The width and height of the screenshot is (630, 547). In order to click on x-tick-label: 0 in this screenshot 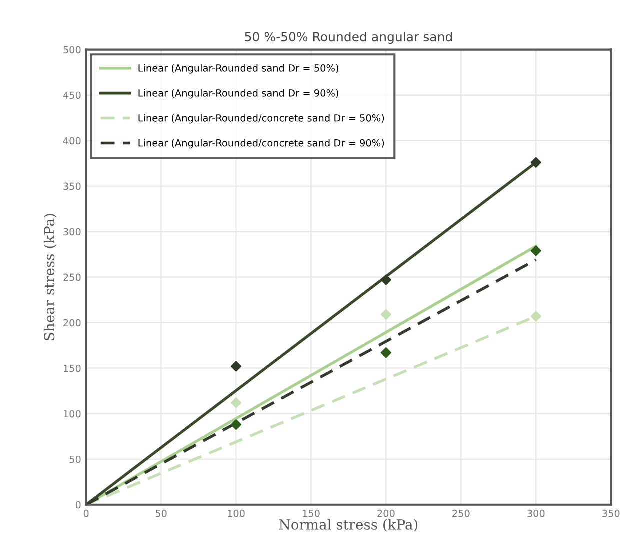, I will do `click(86, 514)`.